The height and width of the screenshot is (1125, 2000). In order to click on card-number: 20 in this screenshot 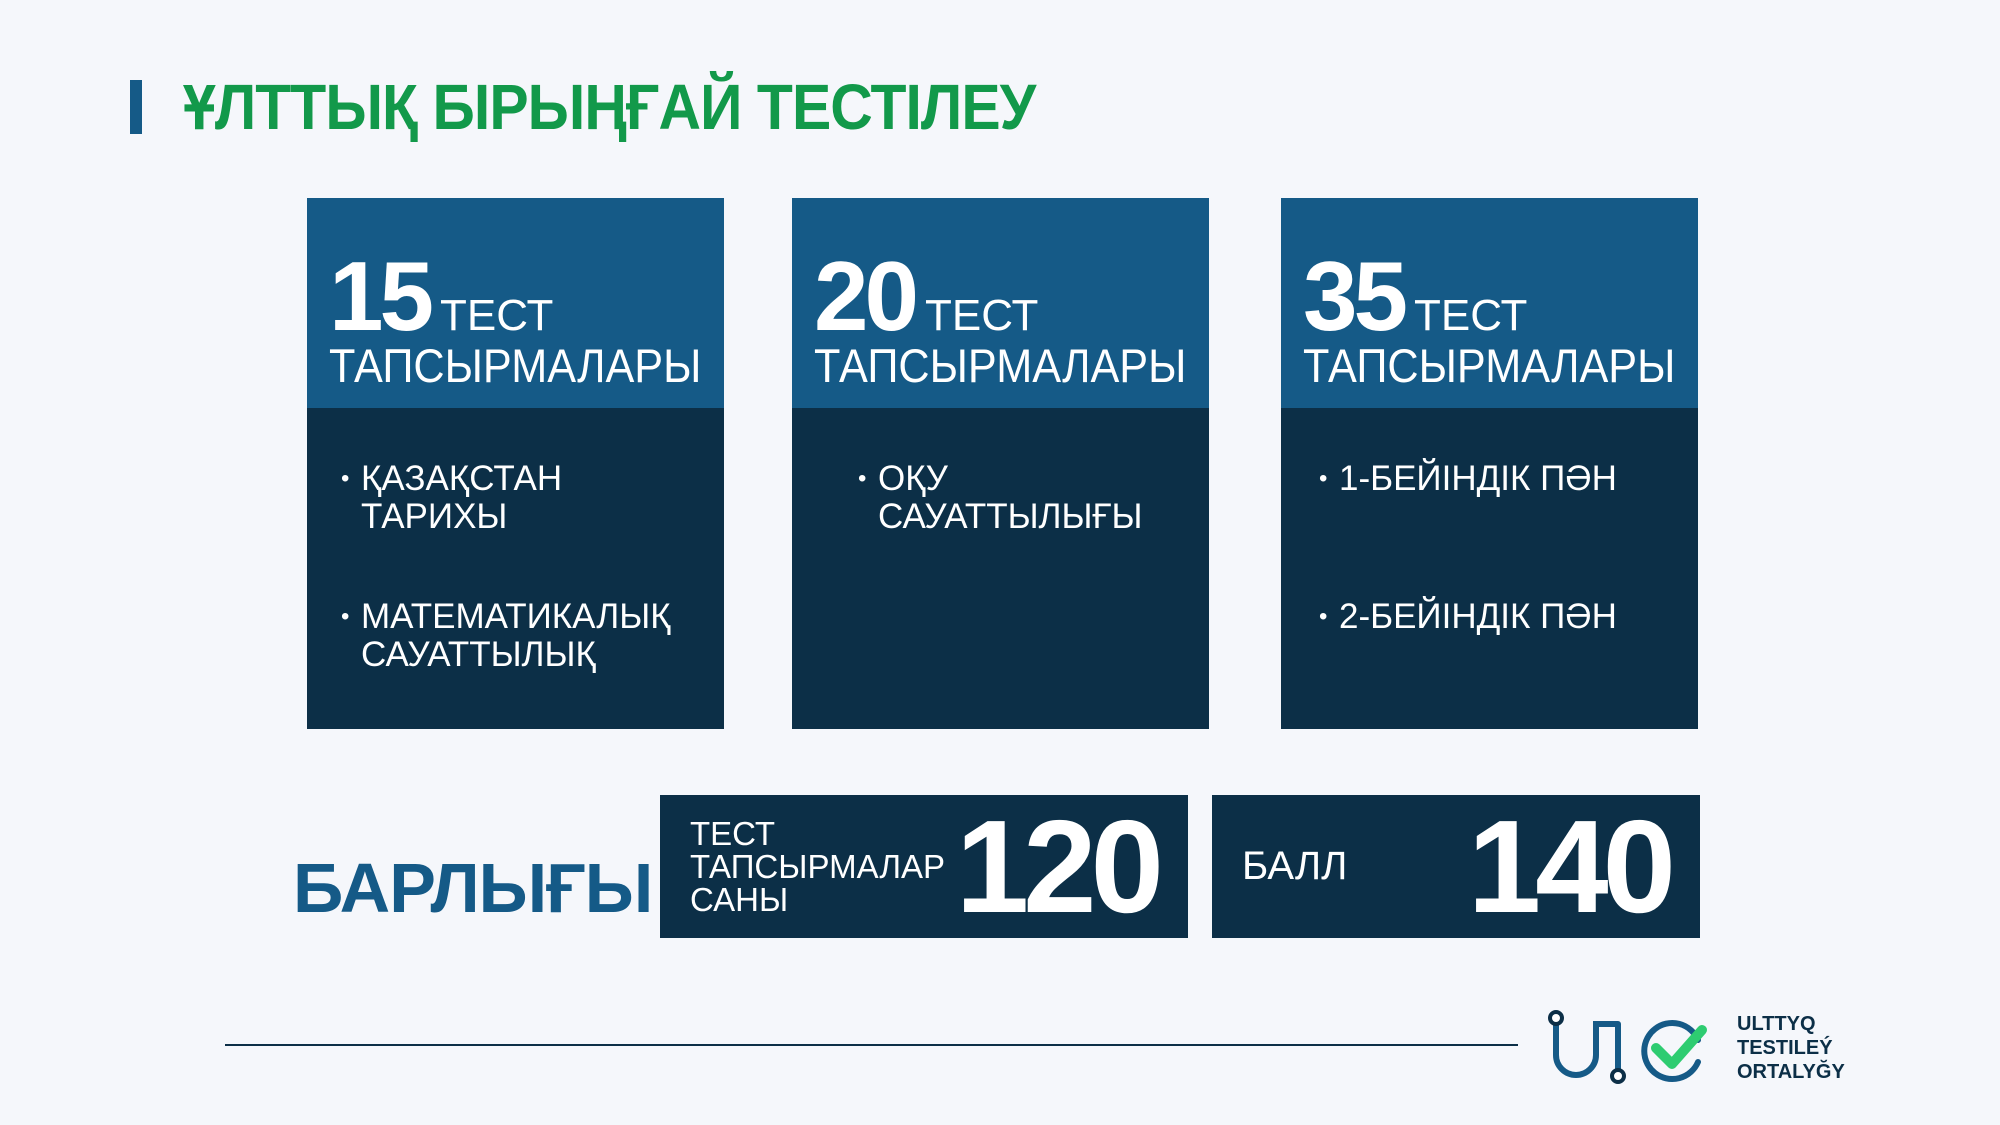, I will do `click(866, 296)`.